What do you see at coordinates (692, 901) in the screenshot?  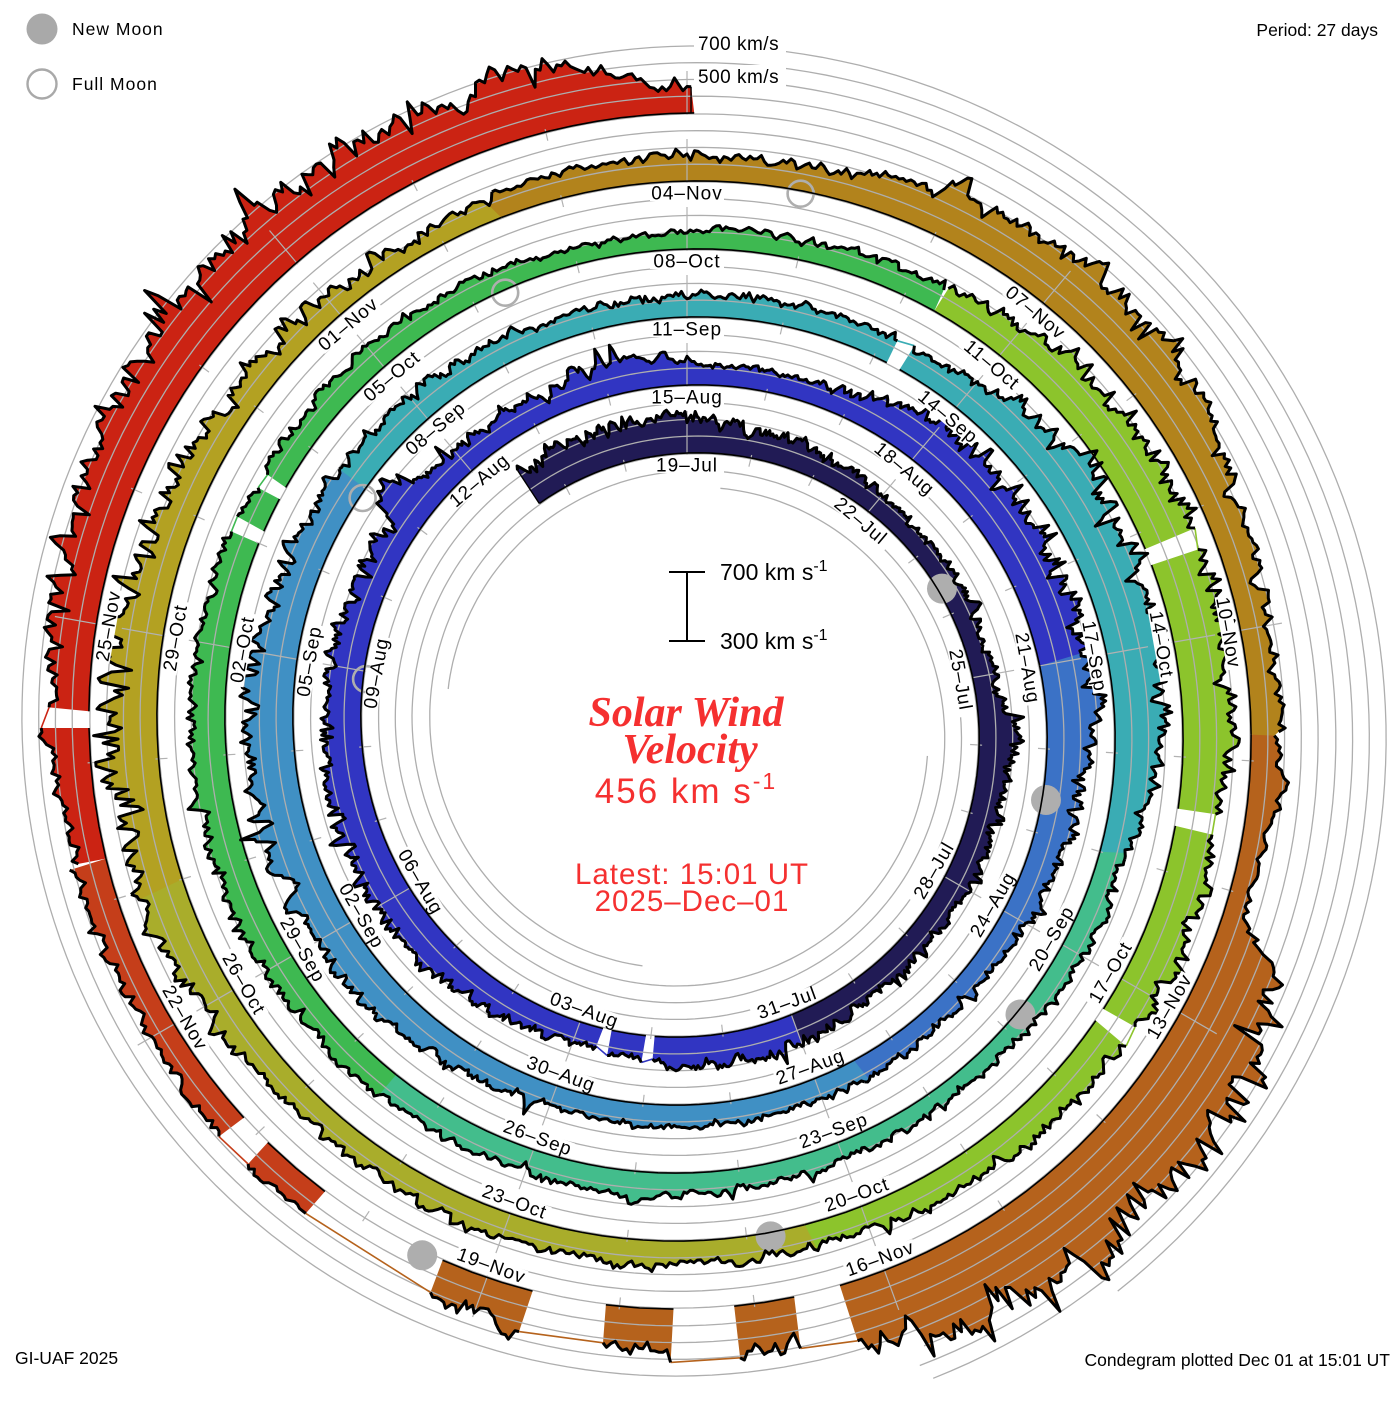 I see `svg-text: 2025–Dec–01` at bounding box center [692, 901].